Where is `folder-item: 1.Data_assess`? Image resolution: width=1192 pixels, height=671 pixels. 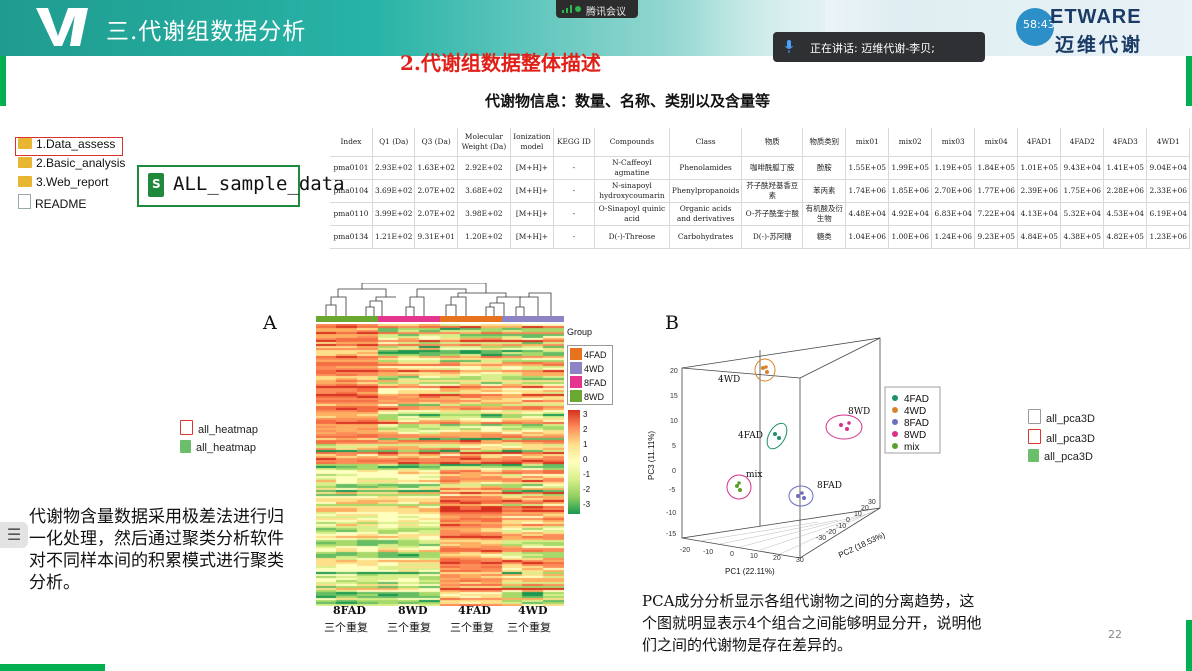
folder-item: 1.Data_assess is located at coordinates (66, 146).